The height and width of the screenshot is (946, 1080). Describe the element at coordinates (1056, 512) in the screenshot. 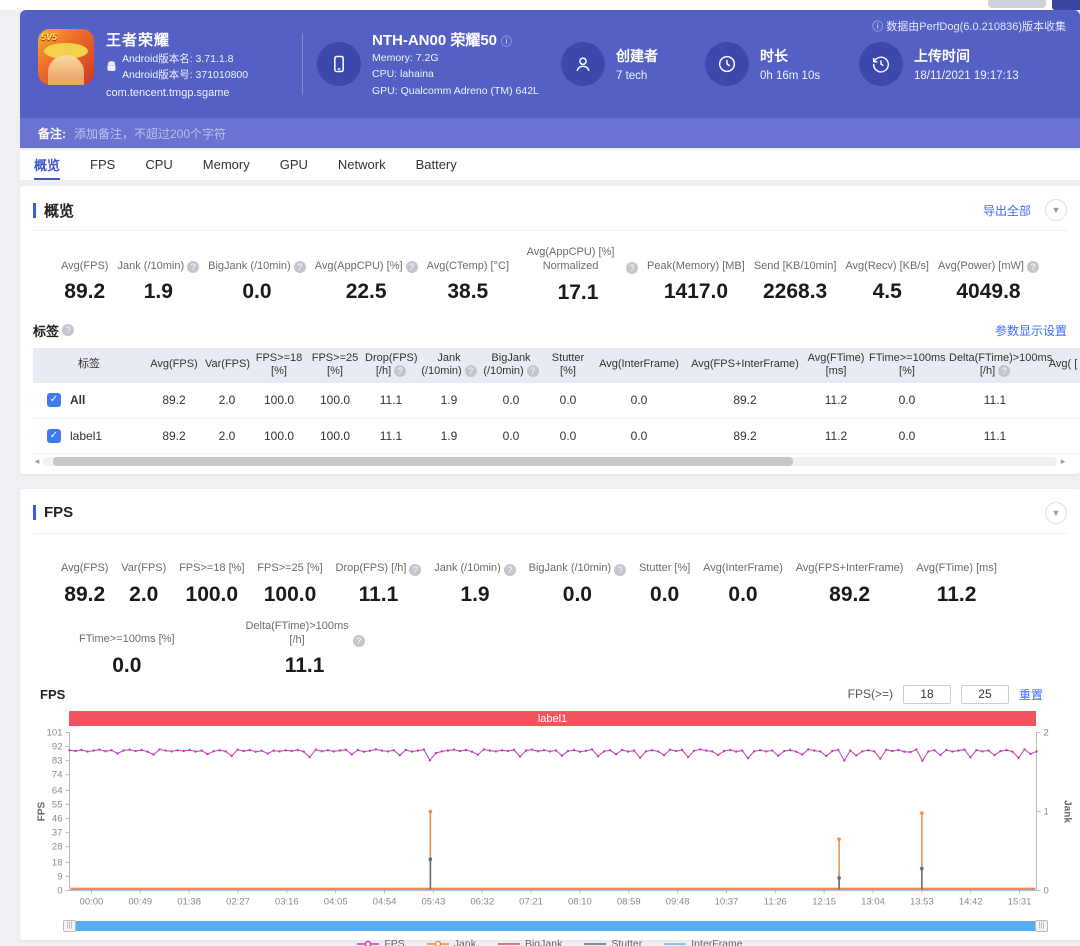

I see `collapse-fps-button: ▼` at that location.